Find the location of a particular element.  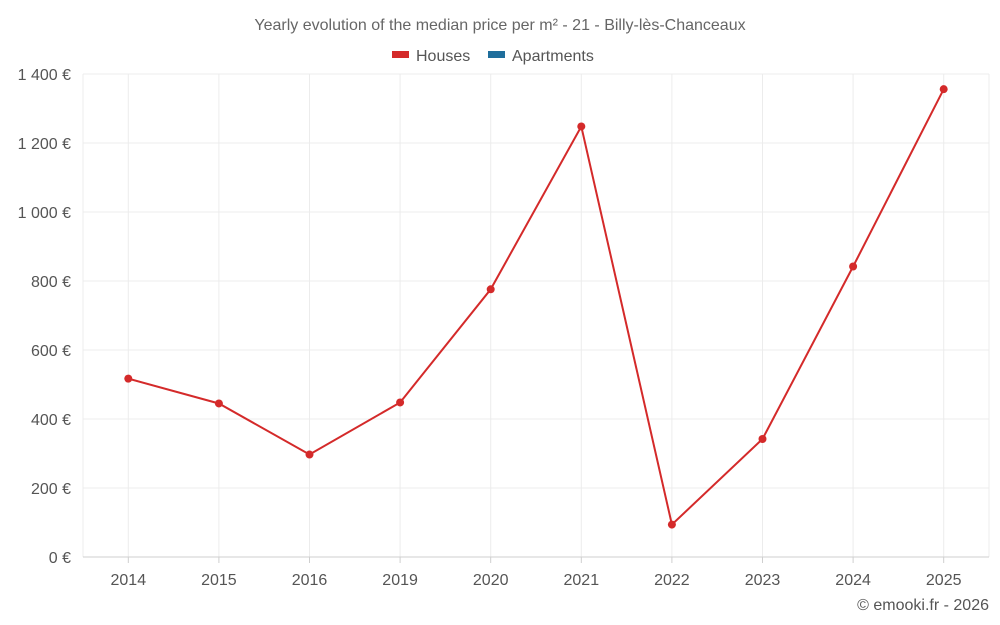

x-tick-label: 2015 is located at coordinates (219, 580).